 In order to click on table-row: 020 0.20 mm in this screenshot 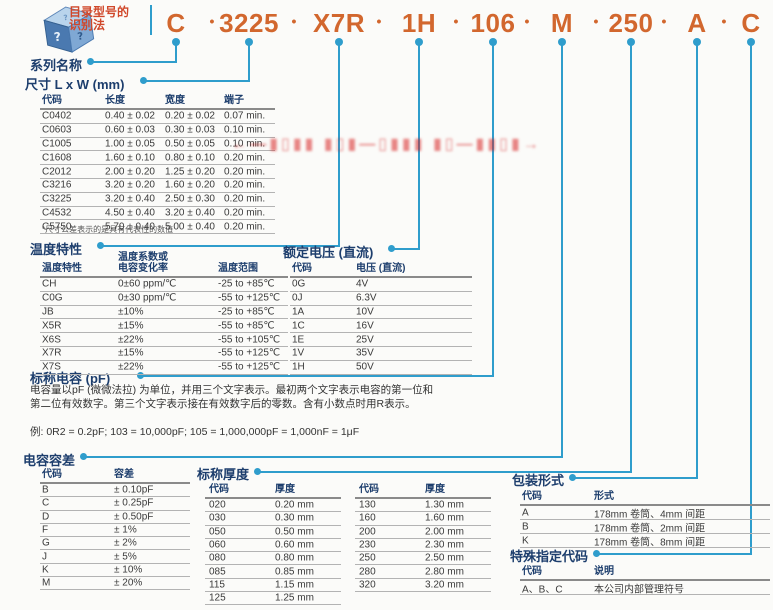, I will do `click(273, 506)`.